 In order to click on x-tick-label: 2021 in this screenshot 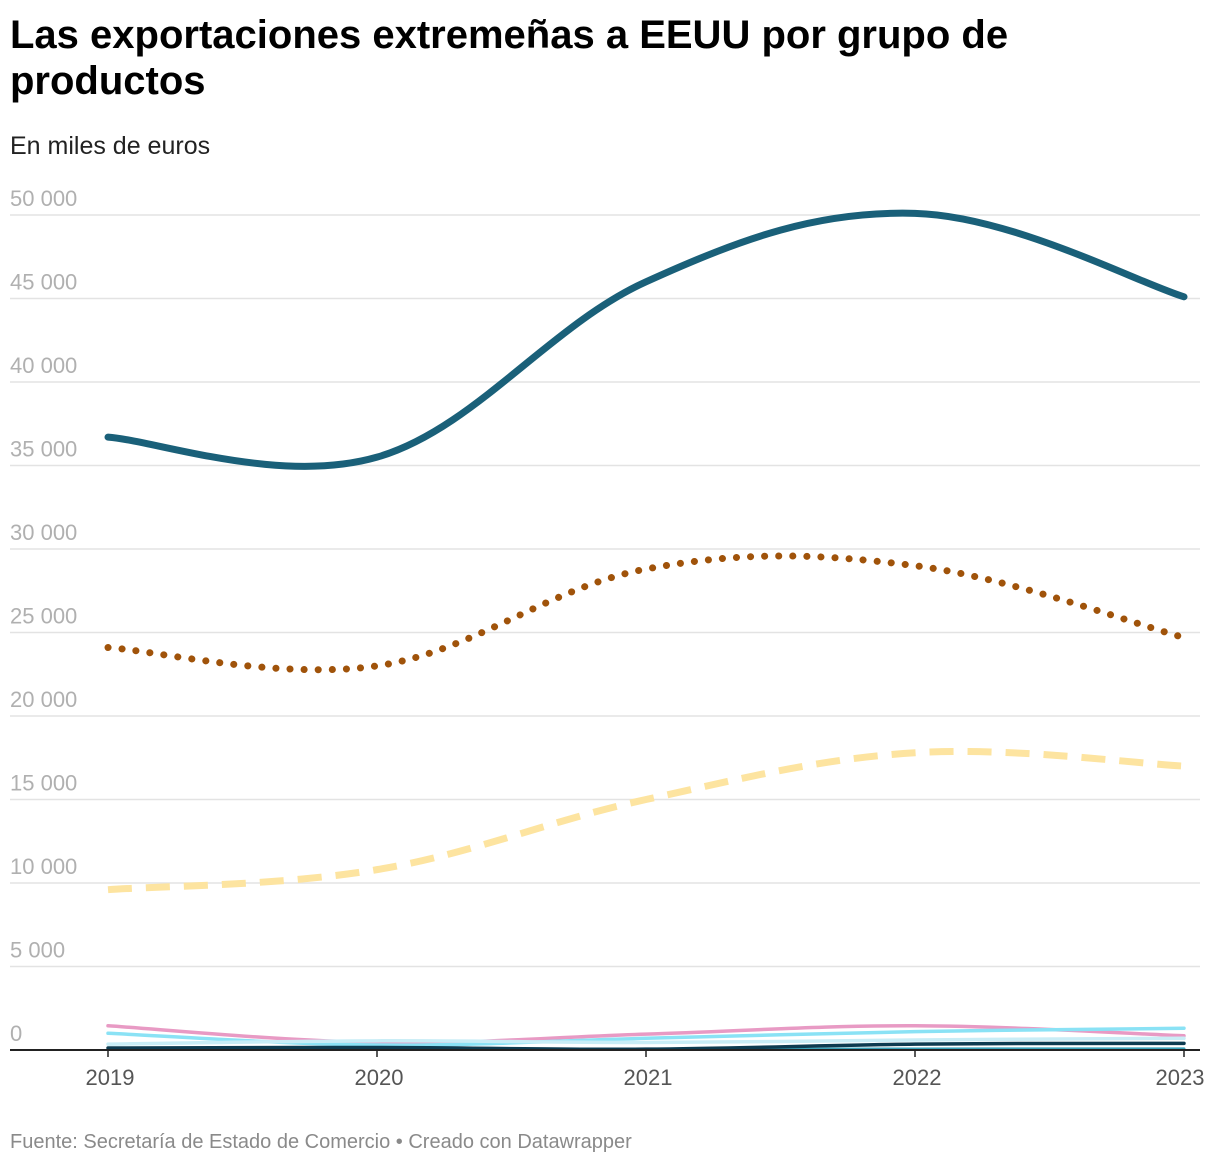, I will do `click(648, 1077)`.